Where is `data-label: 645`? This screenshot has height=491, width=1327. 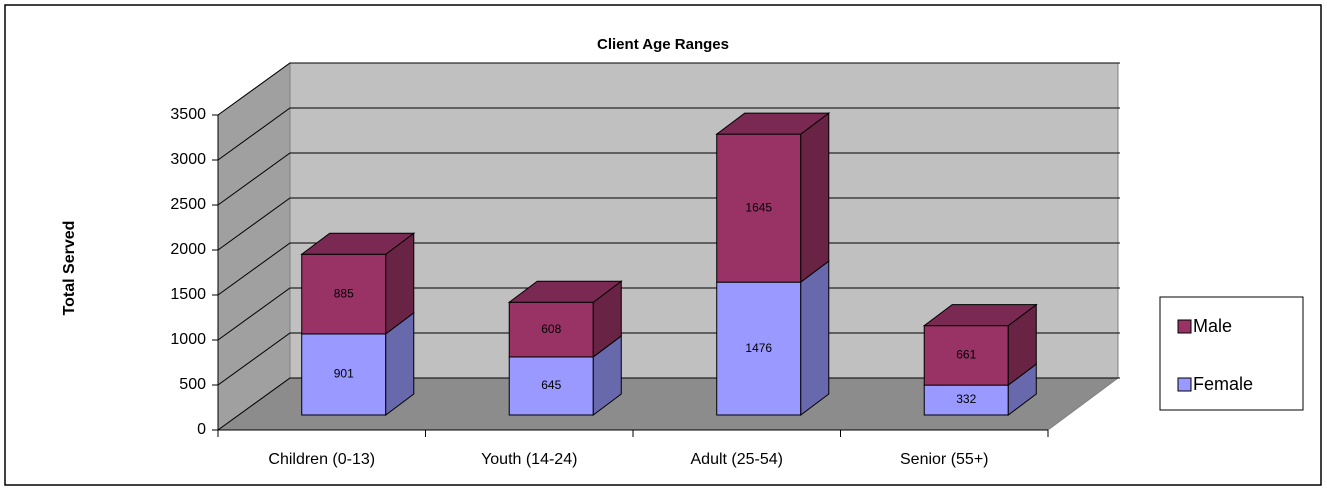 data-label: 645 is located at coordinates (551, 385).